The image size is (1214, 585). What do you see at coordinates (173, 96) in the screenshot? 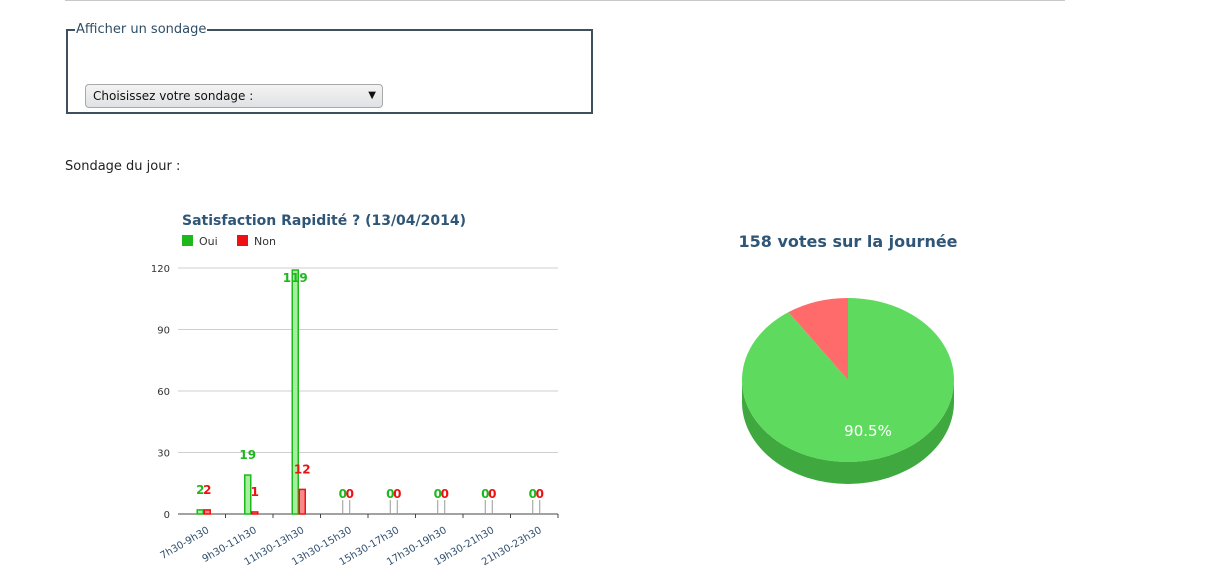
I see `poll-select-value: Choisissez votre sondage :` at bounding box center [173, 96].